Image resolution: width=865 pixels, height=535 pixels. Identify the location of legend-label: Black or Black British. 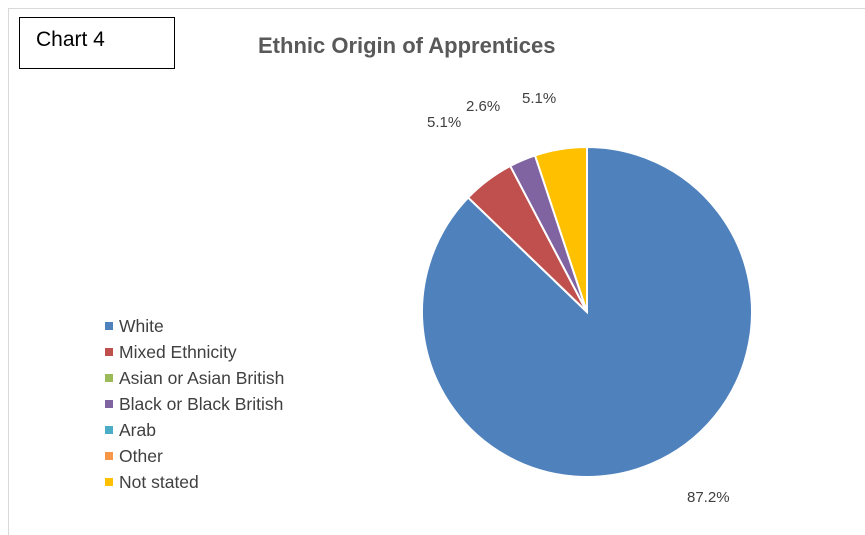
(201, 403).